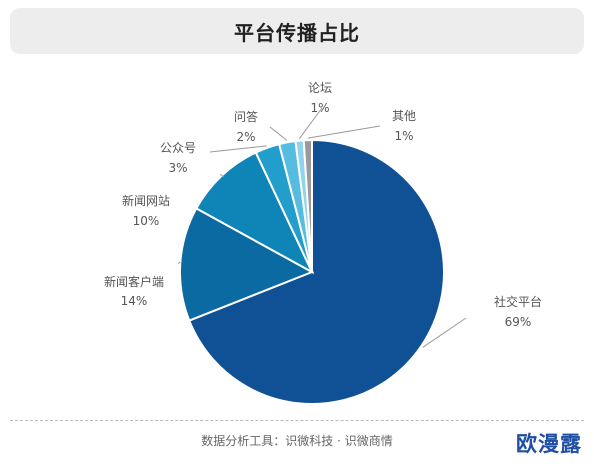  I want to click on slice-label: 新闻网站, so click(146, 200).